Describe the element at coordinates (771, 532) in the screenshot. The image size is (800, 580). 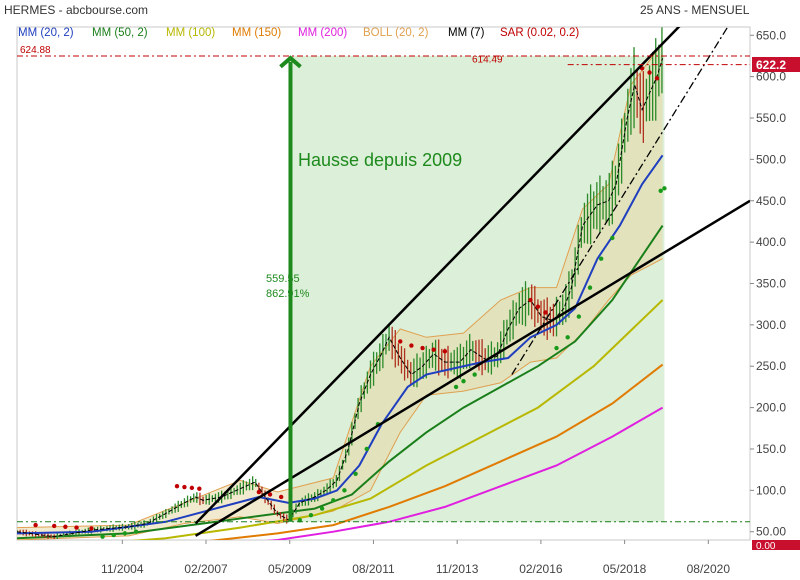
I see `y-tick-label: 50.00` at that location.